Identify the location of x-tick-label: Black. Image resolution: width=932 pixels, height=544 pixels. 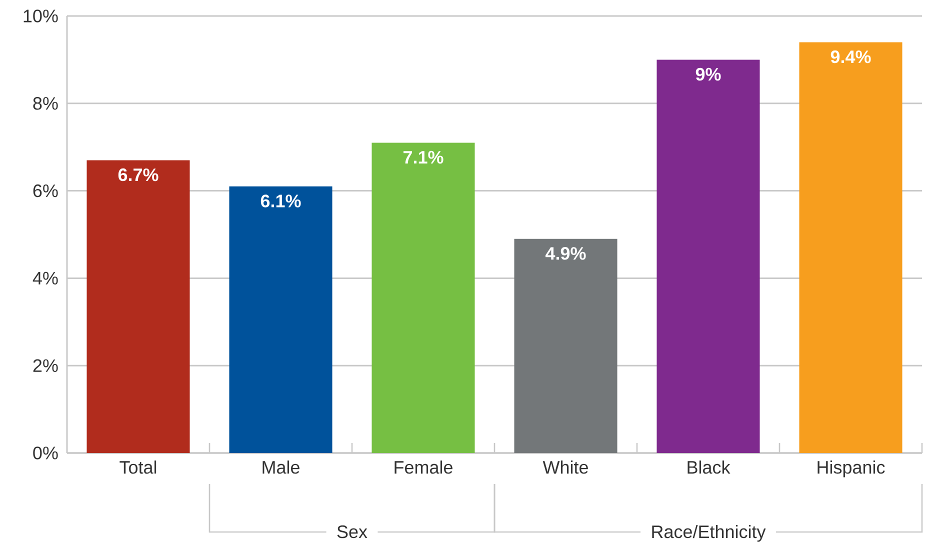
(709, 467).